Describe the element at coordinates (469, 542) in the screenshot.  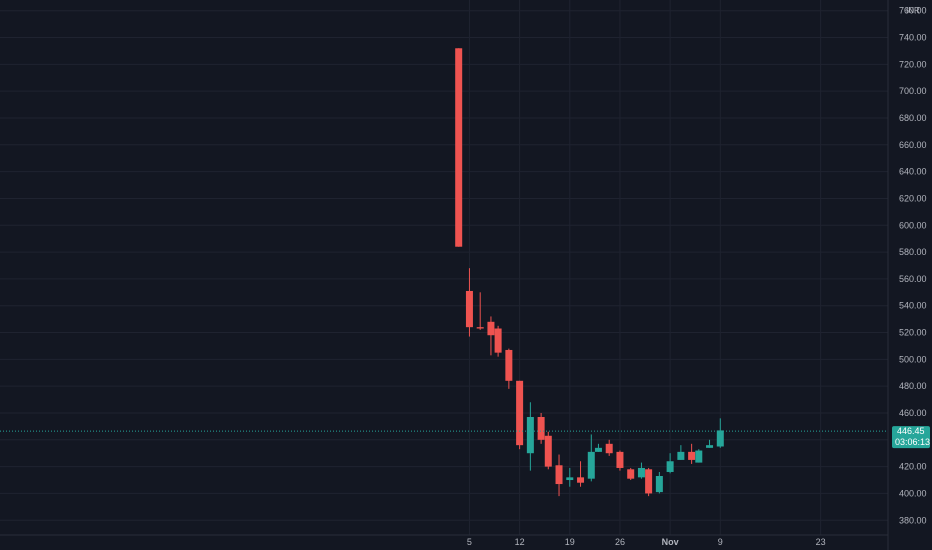
I see `time-tick-label: 5` at that location.